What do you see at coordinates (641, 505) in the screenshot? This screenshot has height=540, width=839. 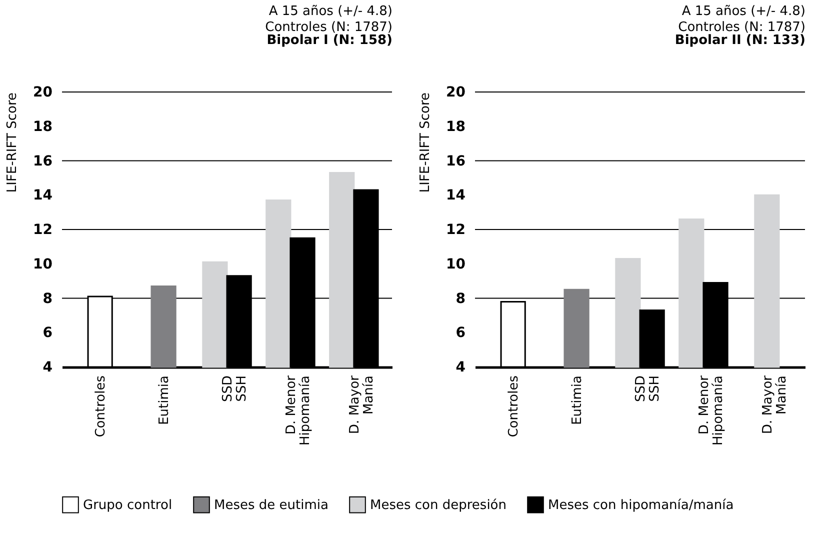 I see `legend-label: Meses con hipomanía/manía` at bounding box center [641, 505].